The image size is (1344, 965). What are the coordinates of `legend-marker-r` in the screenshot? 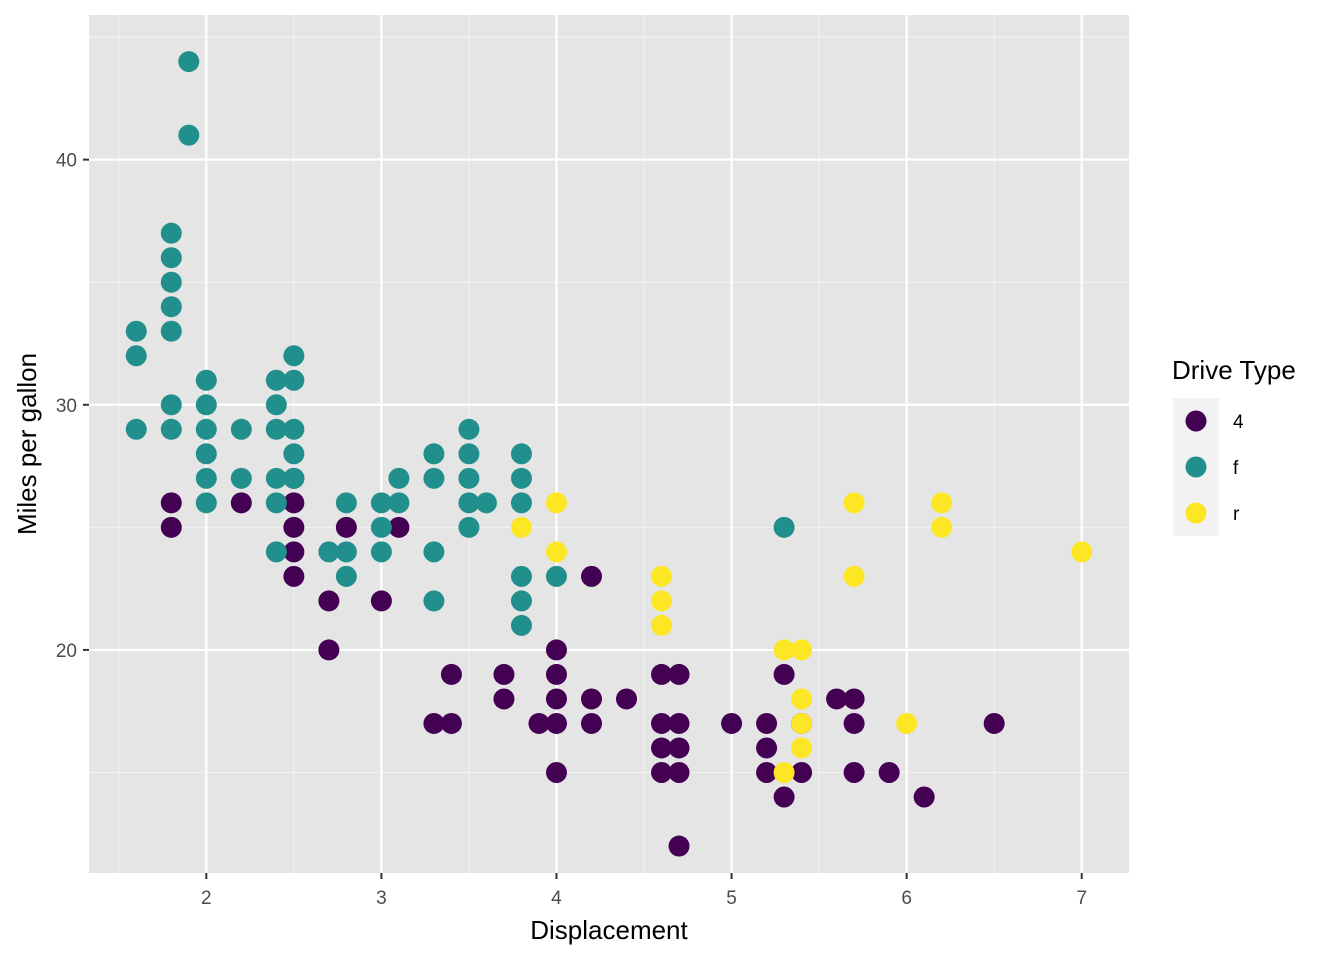 It's located at (1196, 513).